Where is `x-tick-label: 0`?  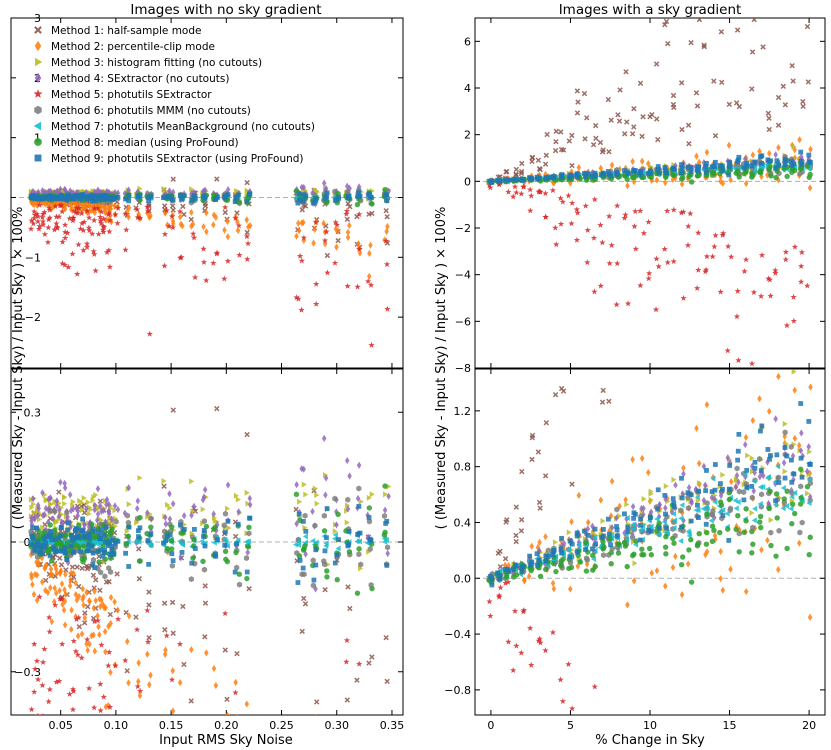 x-tick-label: 0 is located at coordinates (490, 725).